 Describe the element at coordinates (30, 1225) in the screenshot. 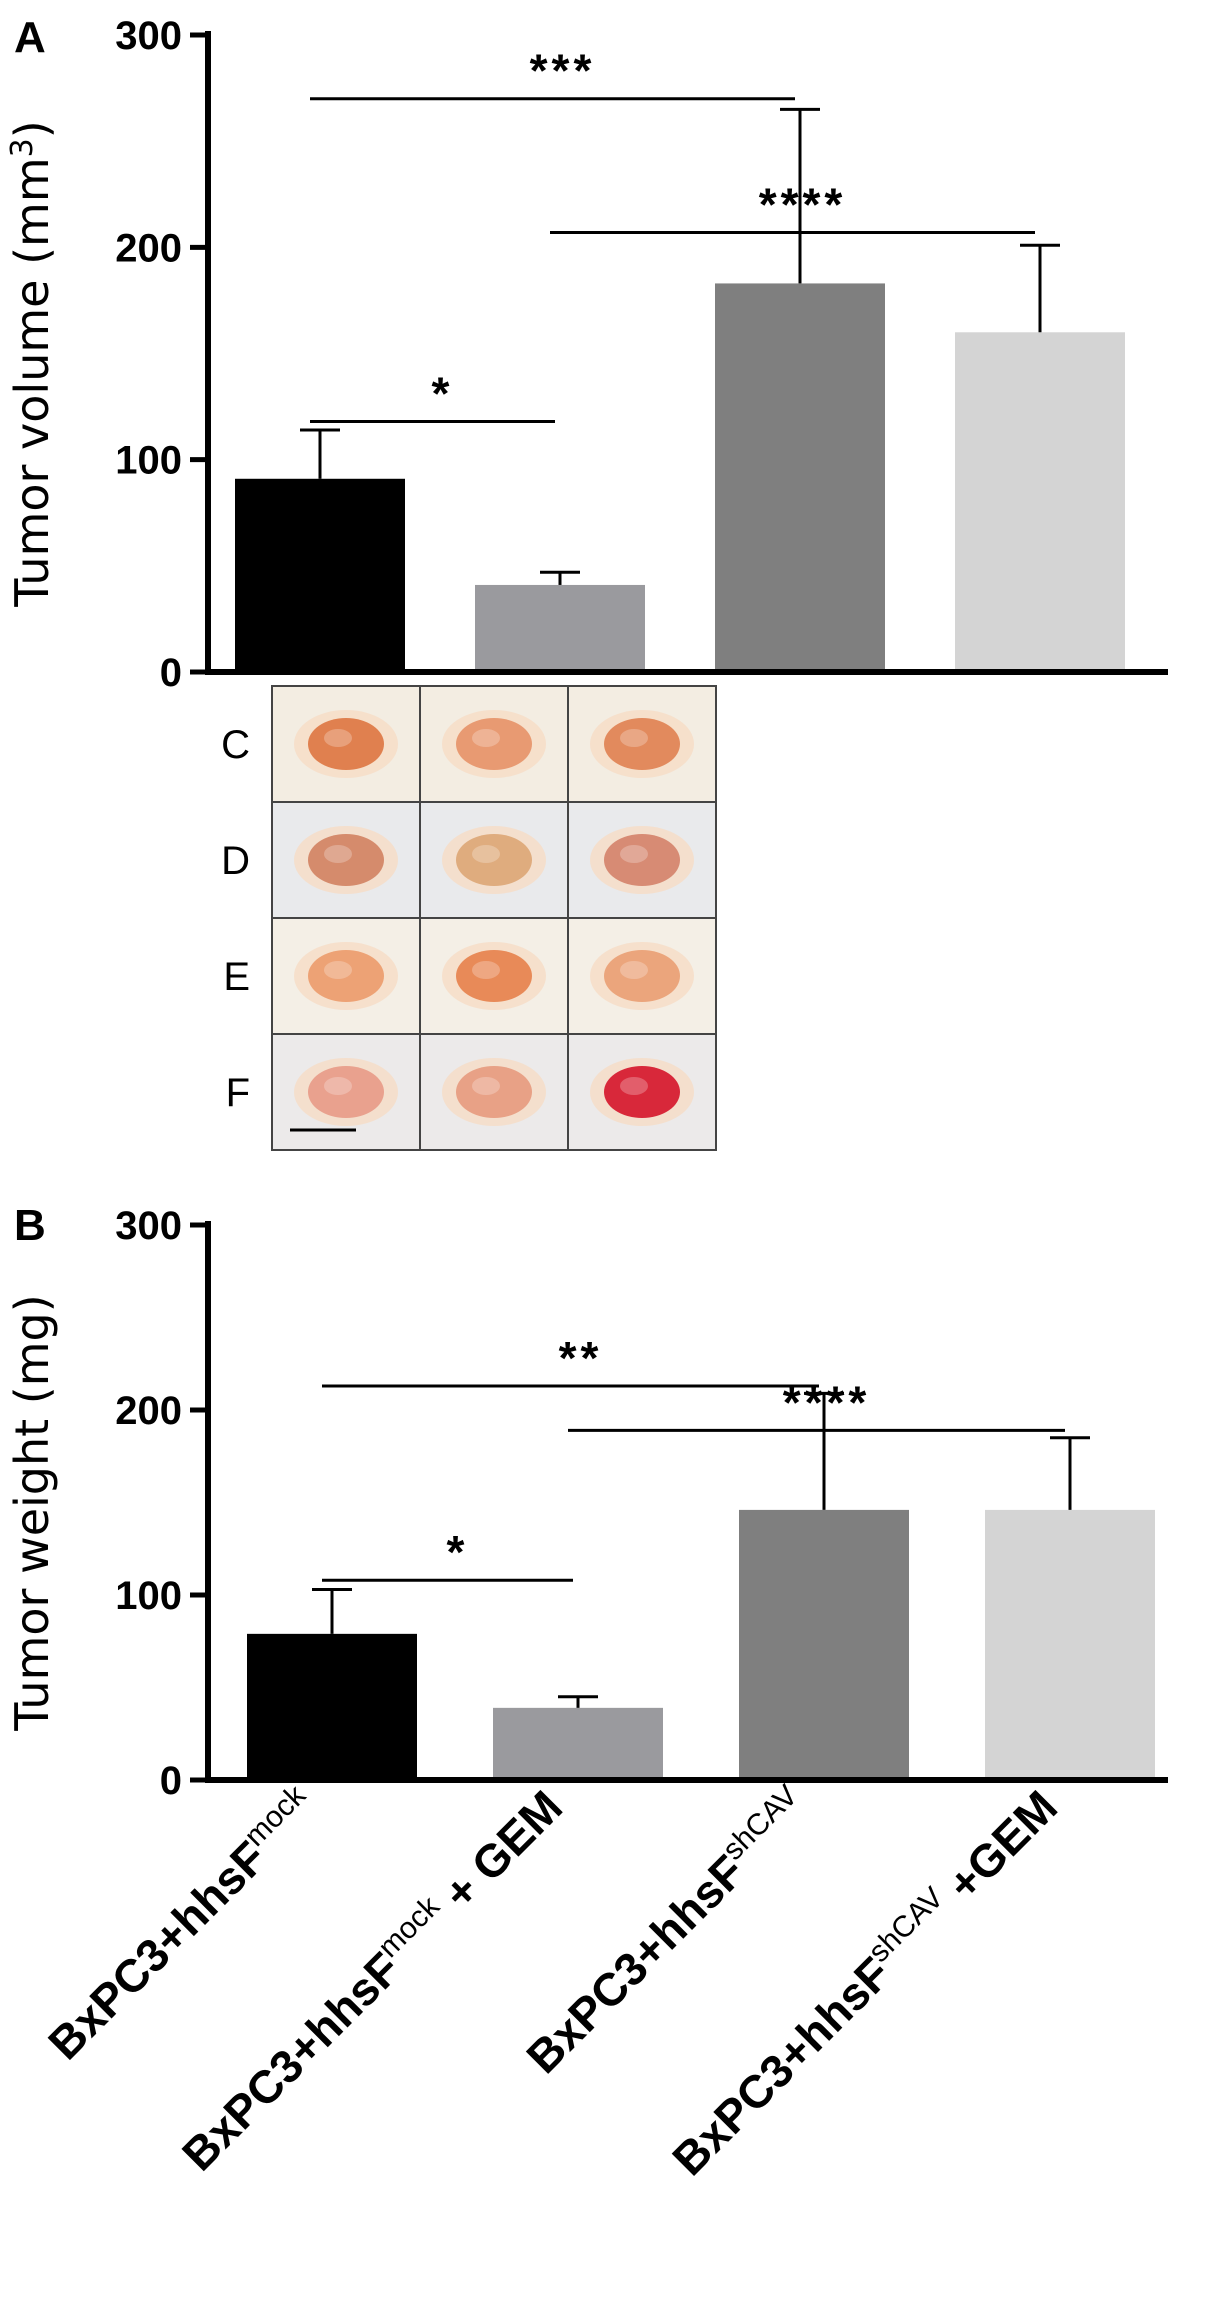

I see `panel-b-letter: B` at that location.